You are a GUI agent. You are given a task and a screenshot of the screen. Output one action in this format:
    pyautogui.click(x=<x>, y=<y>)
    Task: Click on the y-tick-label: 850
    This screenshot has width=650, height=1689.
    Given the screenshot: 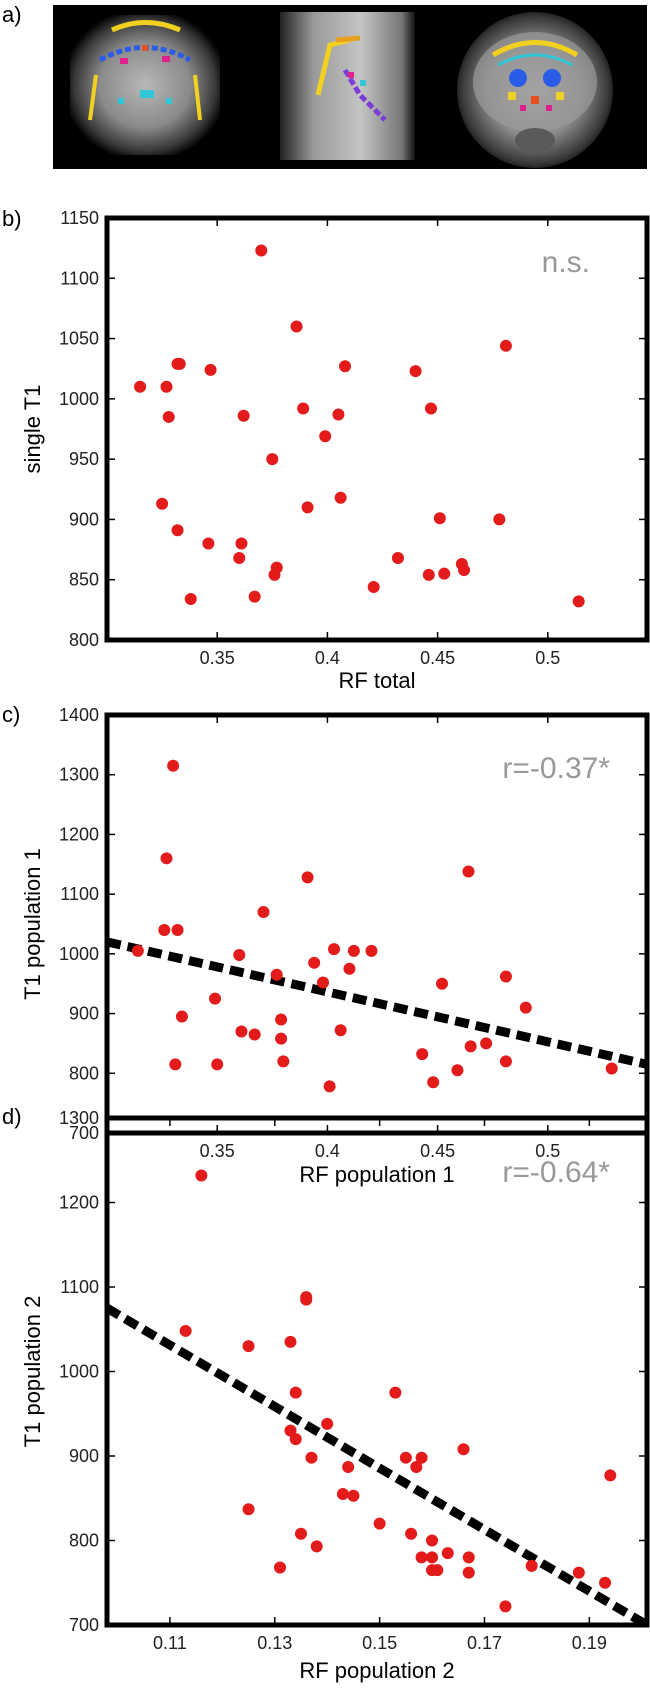 What is the action you would take?
    pyautogui.click(x=84, y=580)
    